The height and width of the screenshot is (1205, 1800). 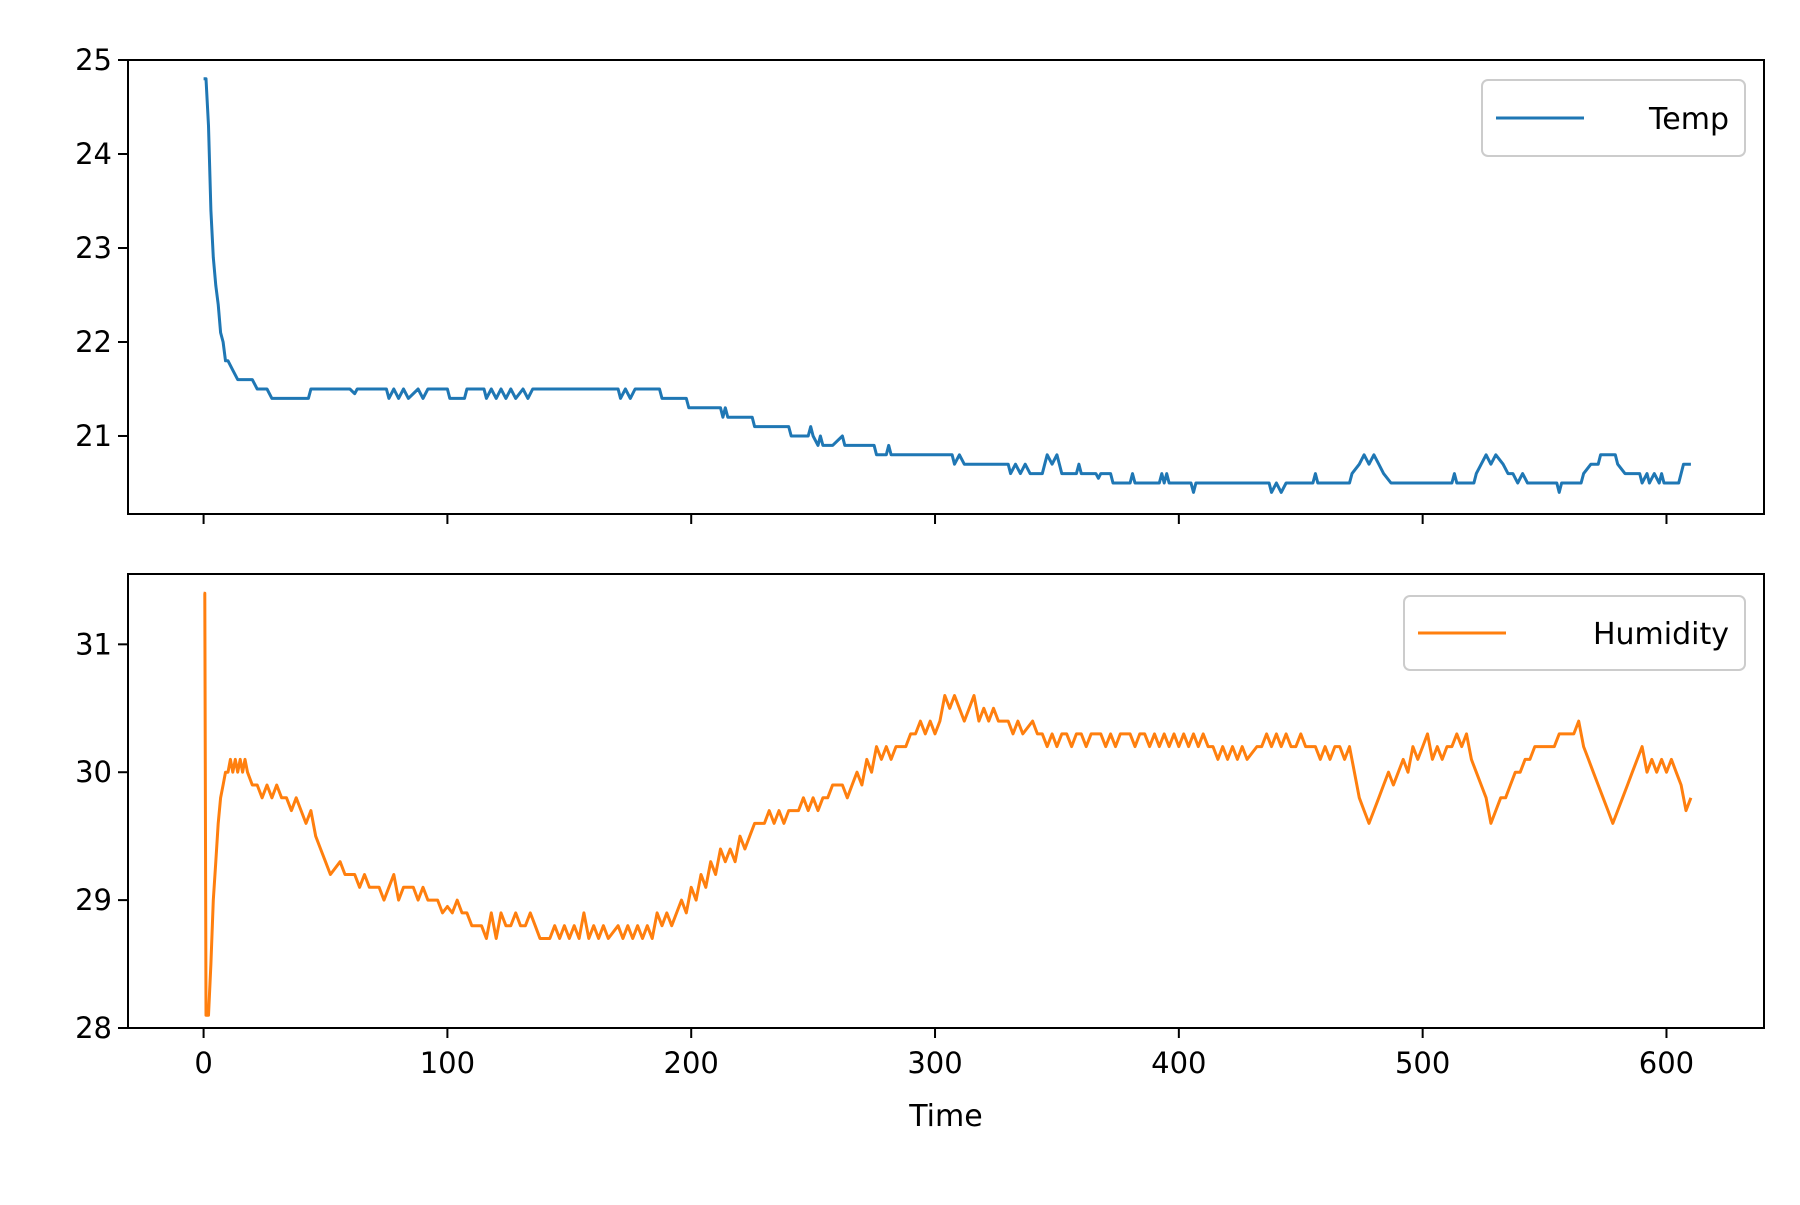 I want to click on humidity-y-ticks: 28 29 30 31, so click(x=101, y=836).